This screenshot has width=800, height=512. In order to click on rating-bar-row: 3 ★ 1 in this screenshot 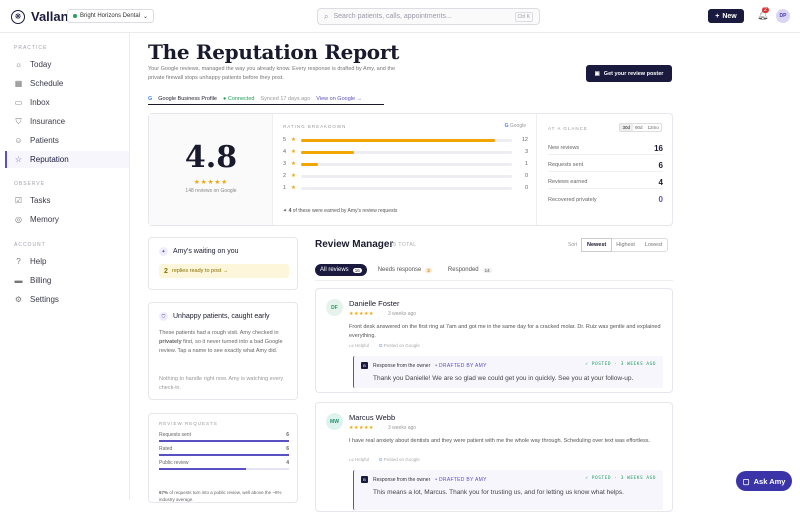, I will do `click(405, 164)`.